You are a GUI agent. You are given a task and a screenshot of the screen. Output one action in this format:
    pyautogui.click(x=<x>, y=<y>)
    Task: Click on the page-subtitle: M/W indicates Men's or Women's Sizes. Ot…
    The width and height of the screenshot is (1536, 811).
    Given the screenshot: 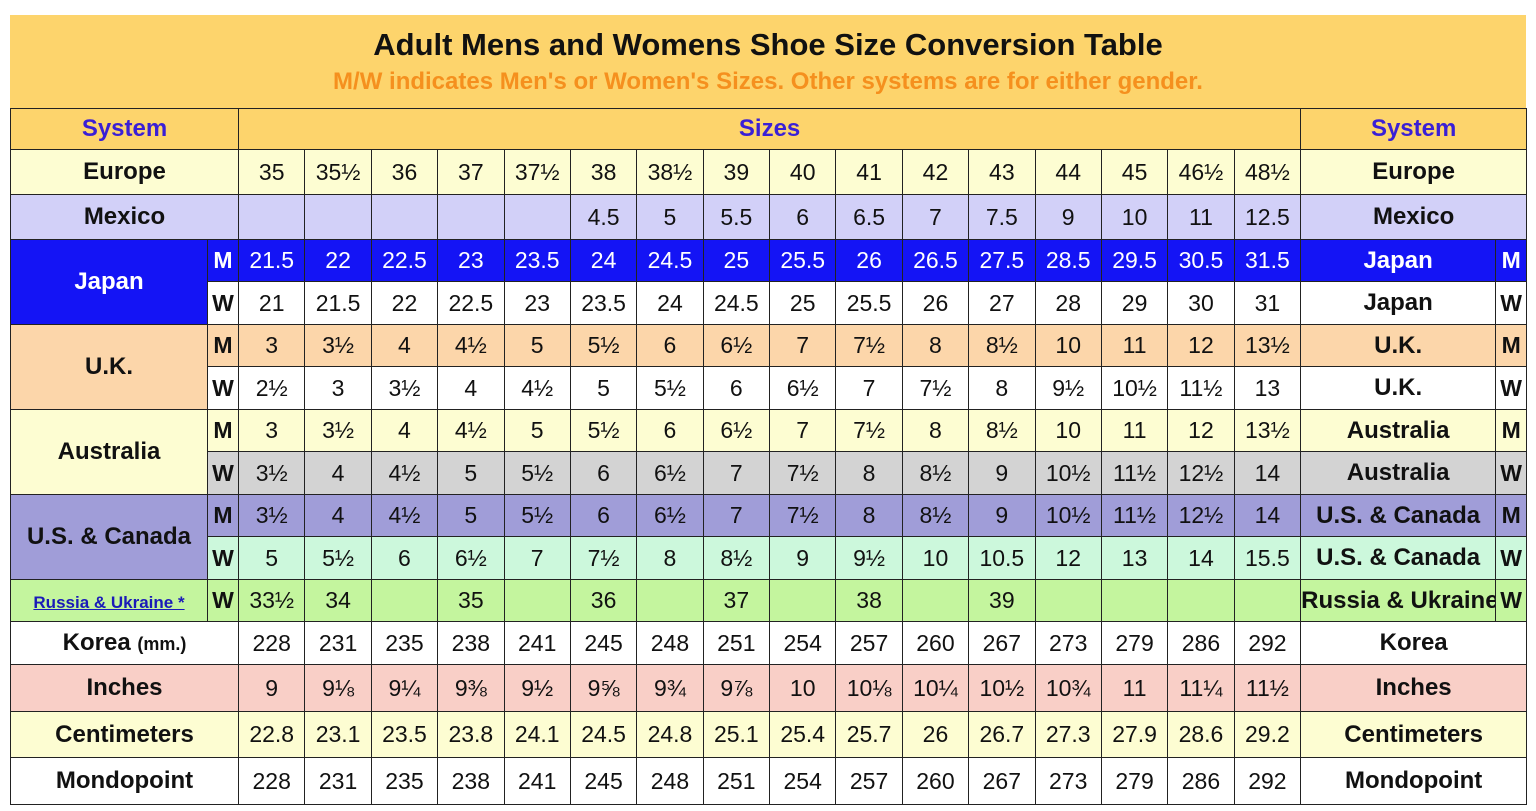 What is the action you would take?
    pyautogui.click(x=768, y=81)
    